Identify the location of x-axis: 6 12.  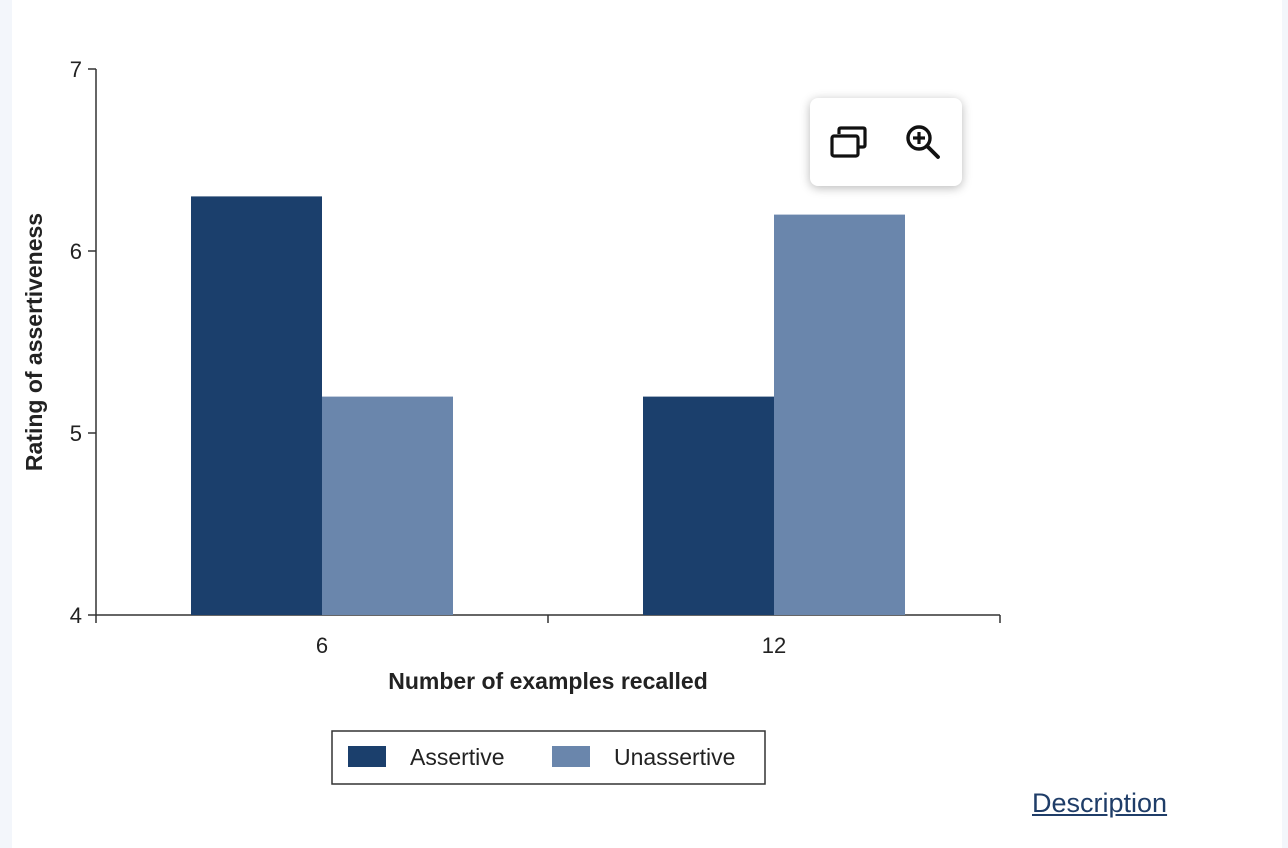
(548, 636).